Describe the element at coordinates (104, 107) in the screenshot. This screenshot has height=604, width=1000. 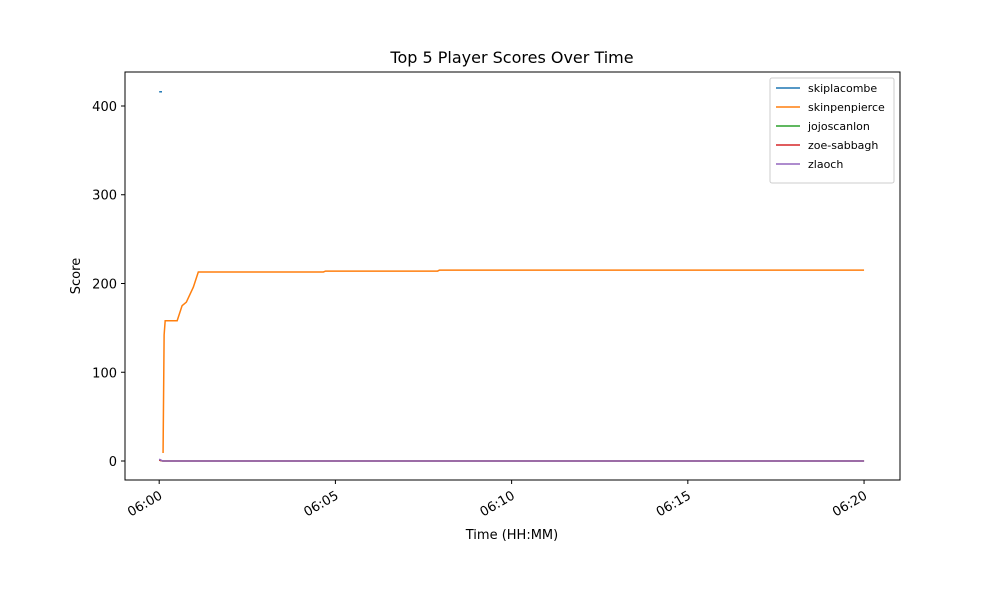
I see `y-tick-label: 400` at that location.